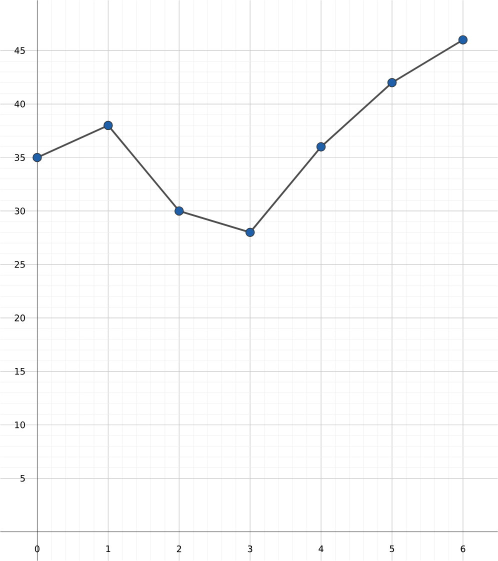 This screenshot has width=498, height=561. I want to click on x-tick-label: 4, so click(321, 548).